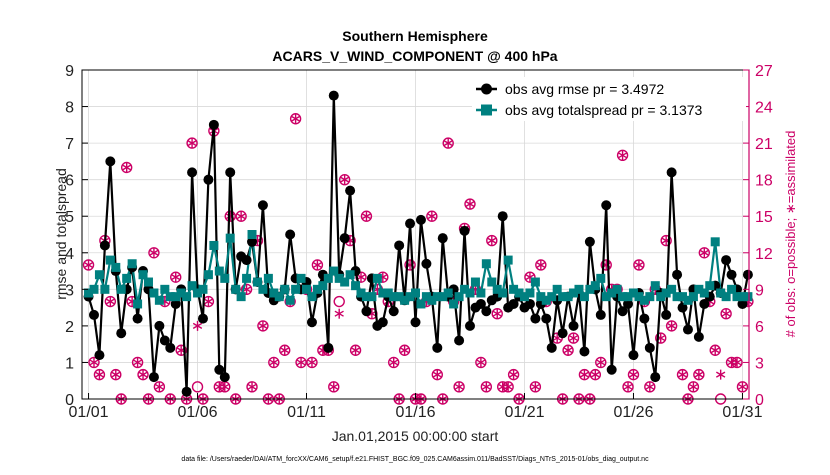 Image resolution: width=830 pixels, height=475 pixels. Describe the element at coordinates (69, 71) in the screenshot. I see `y-tick-label-left: 9` at that location.